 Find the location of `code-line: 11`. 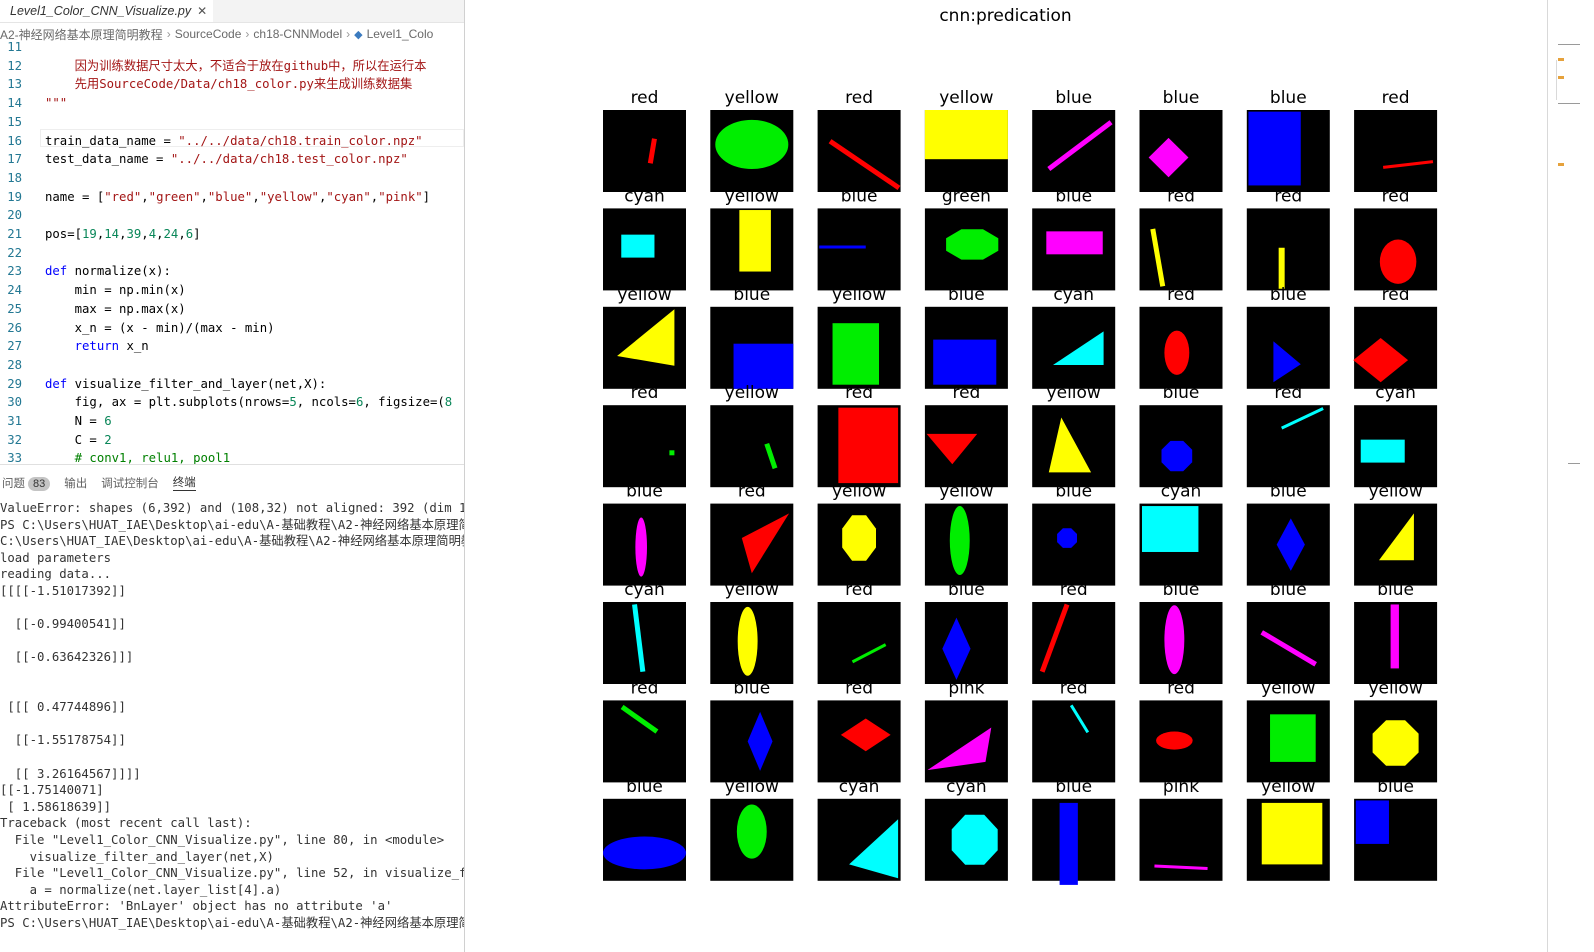

code-line: 11 is located at coordinates (232, 47).